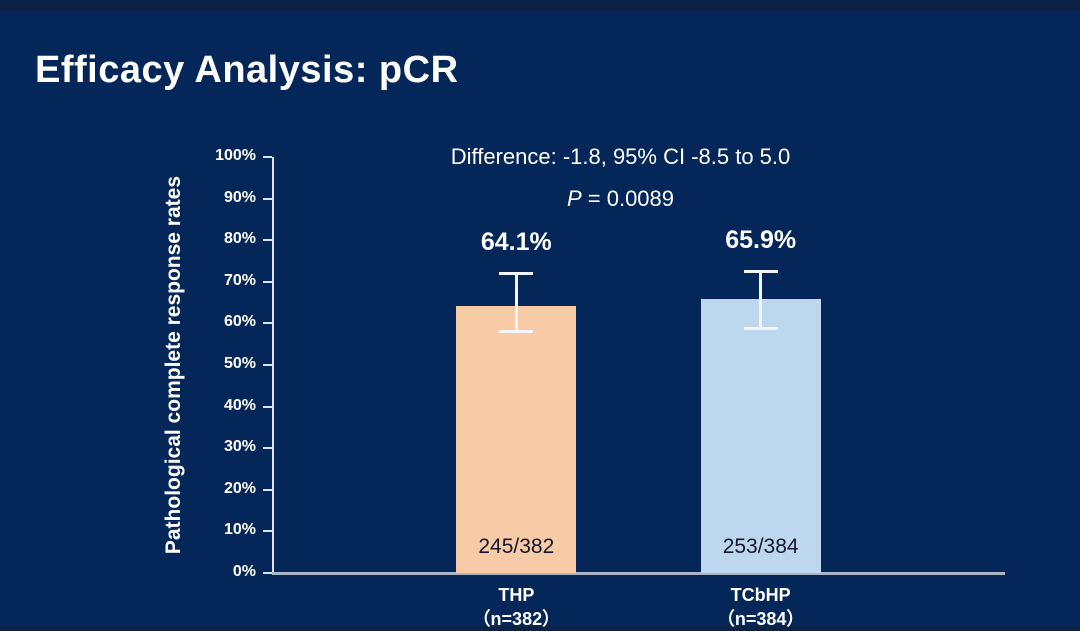 The height and width of the screenshot is (631, 1080). I want to click on y-axis-title: Pathological complete response rates, so click(173, 365).